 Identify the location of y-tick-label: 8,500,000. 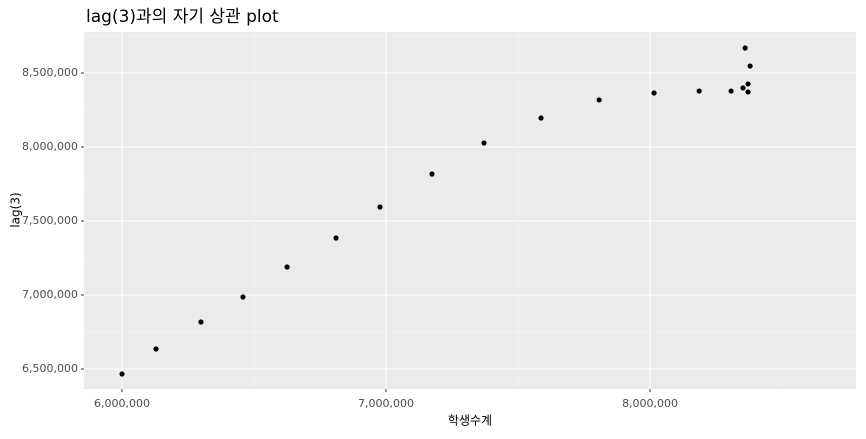
(50, 72).